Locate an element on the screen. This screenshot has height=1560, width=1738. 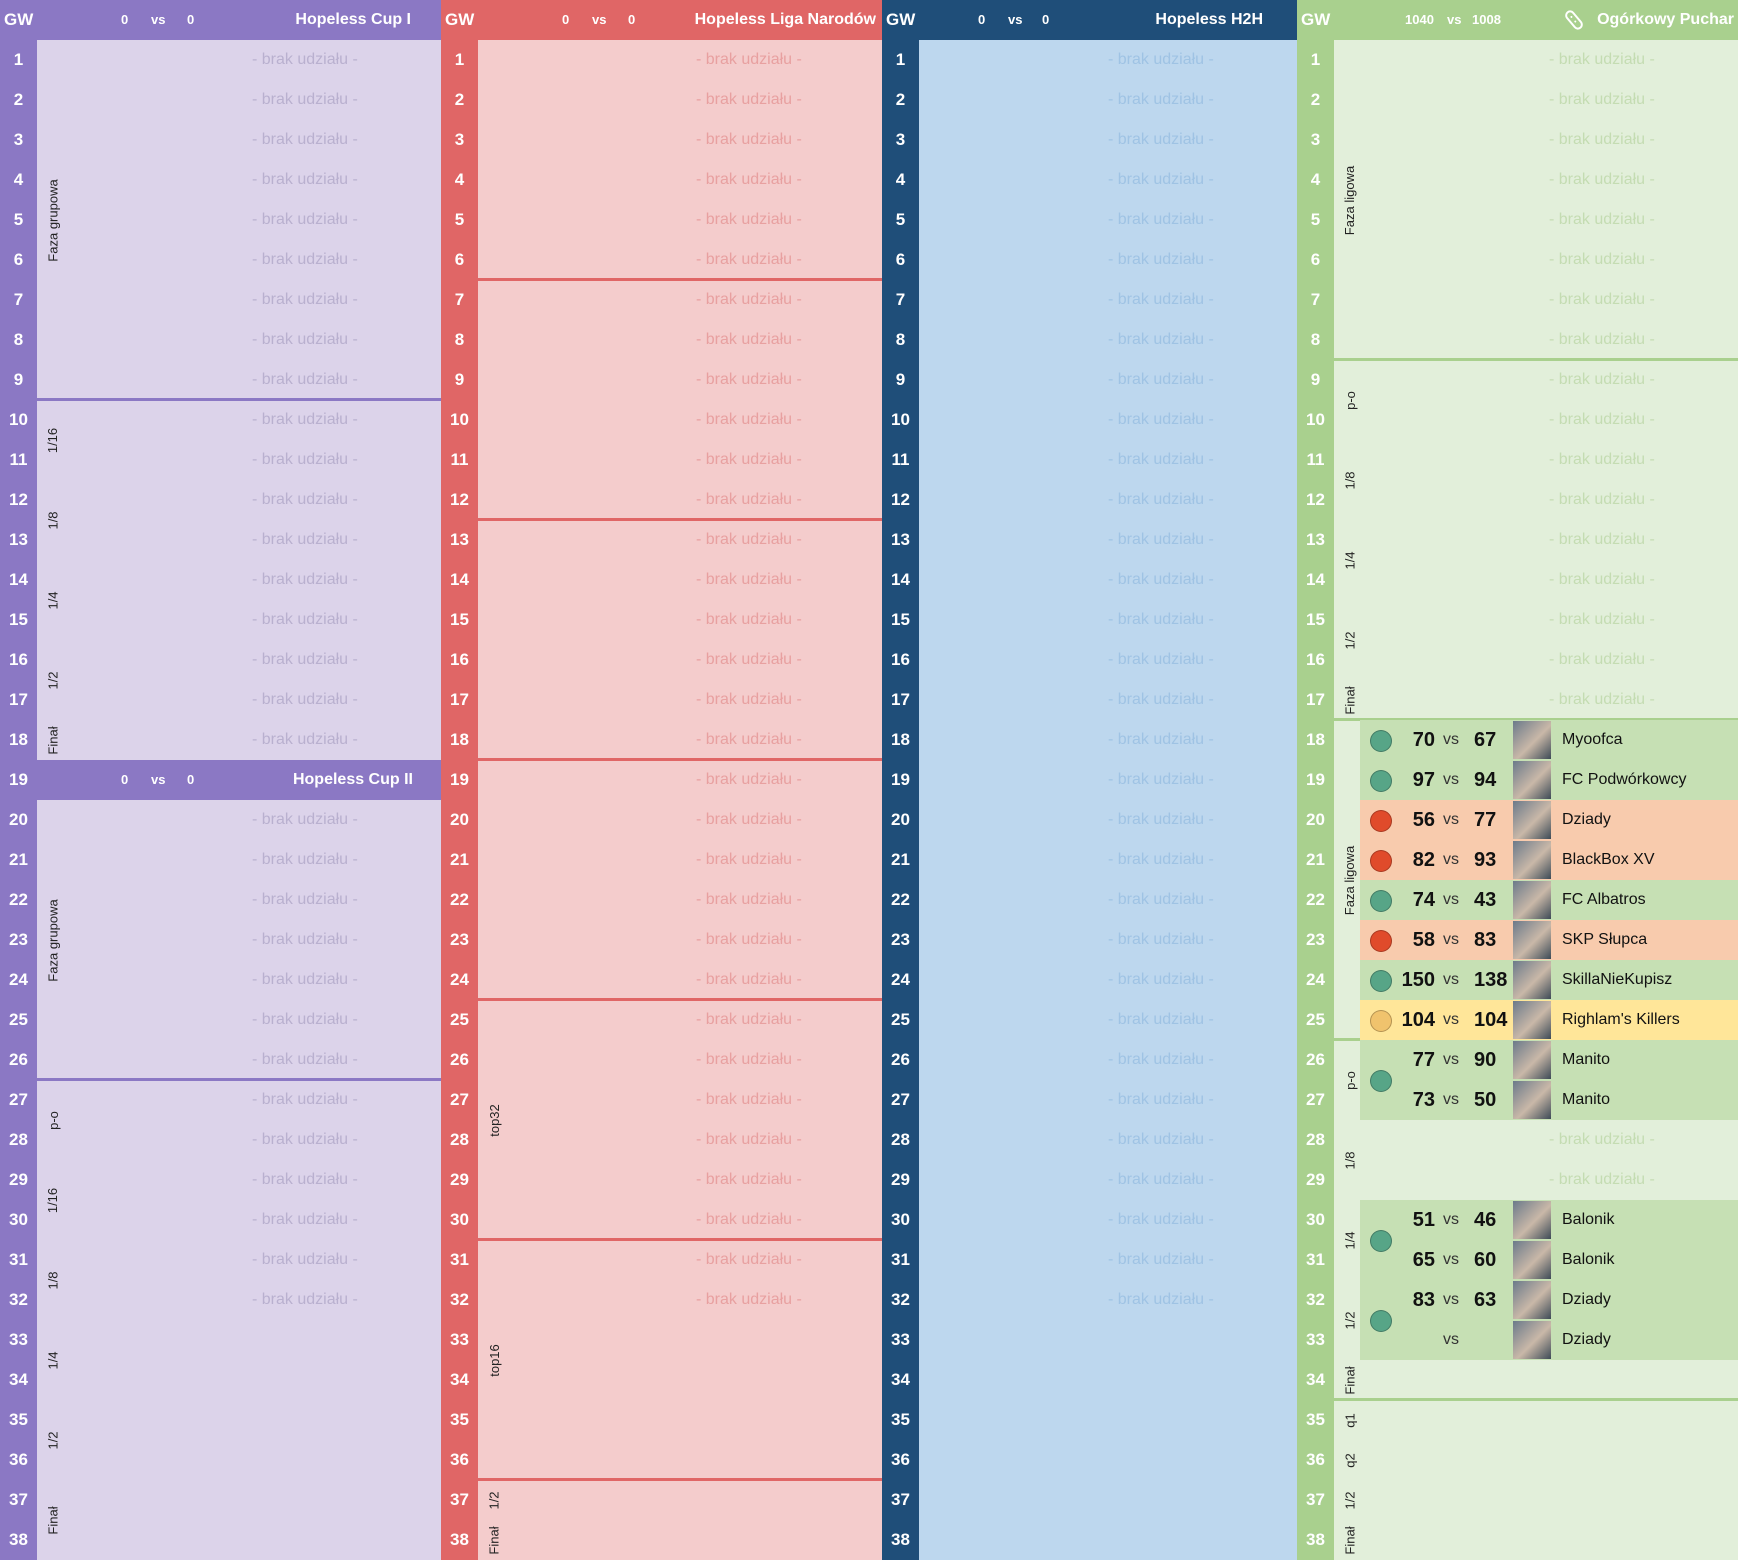
ogorek-match-score-b: 63 is located at coordinates (1485, 1300).